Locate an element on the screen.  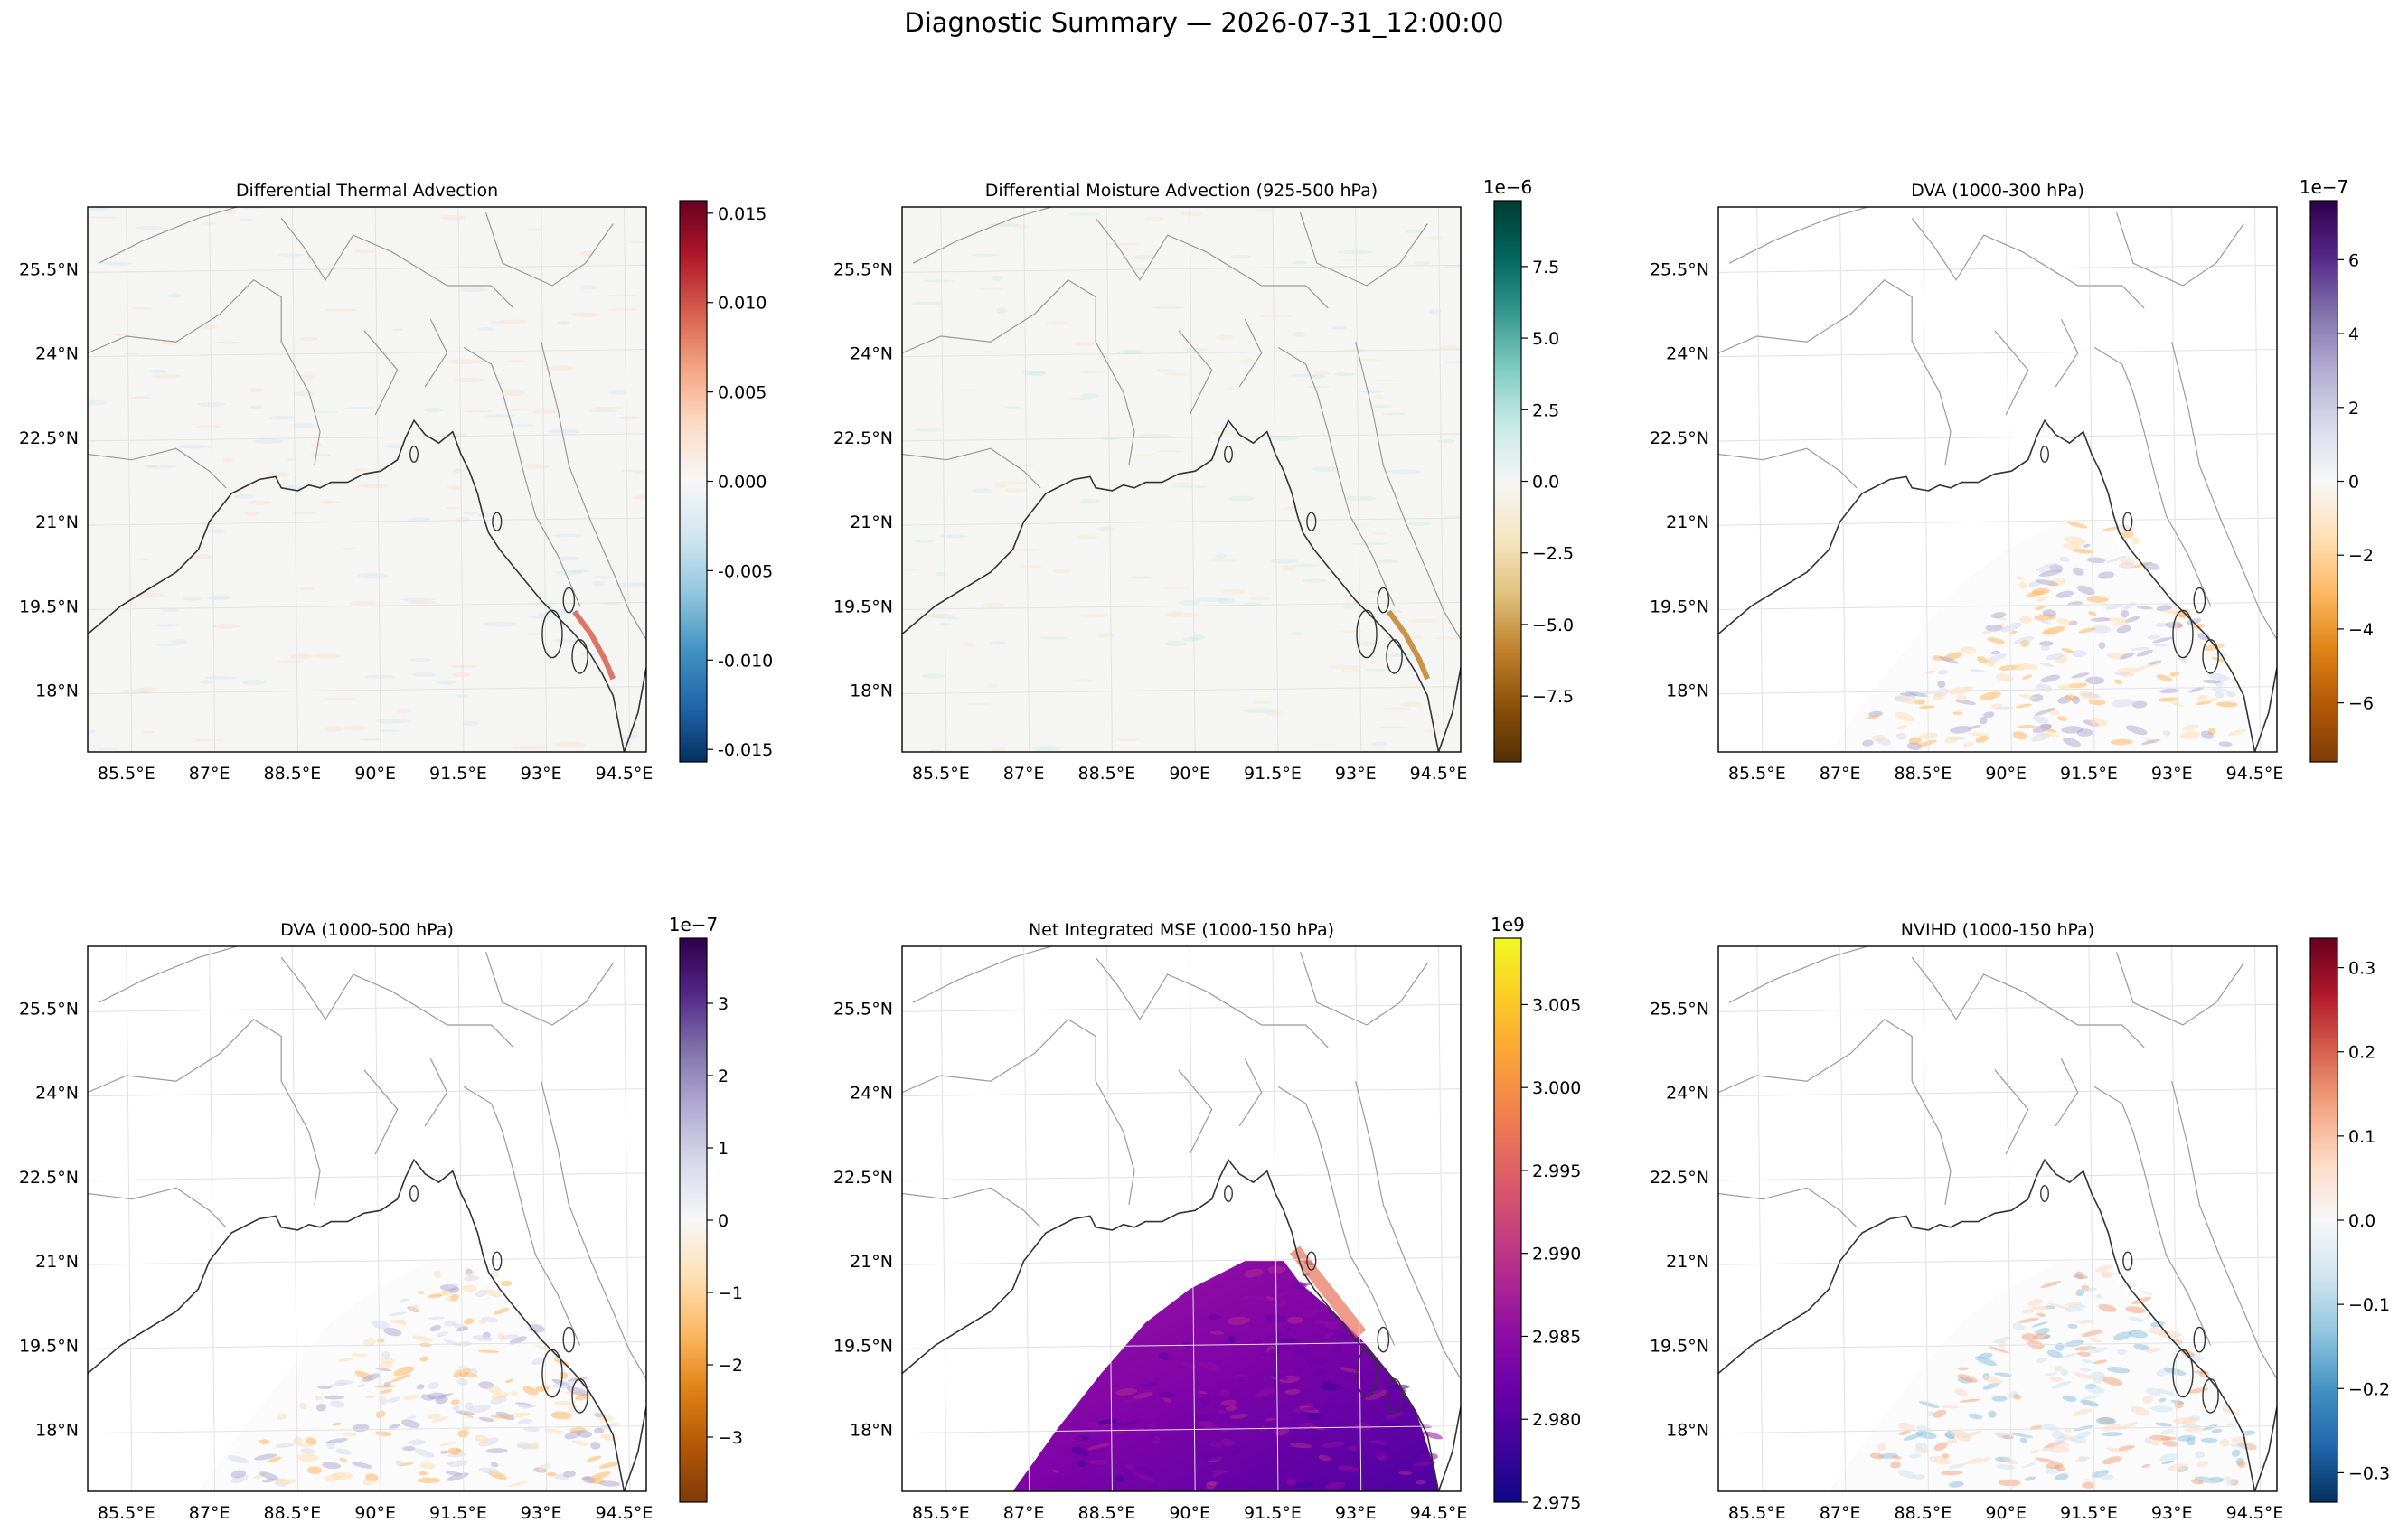
colorbar-tick-label: 6 is located at coordinates (2353, 260).